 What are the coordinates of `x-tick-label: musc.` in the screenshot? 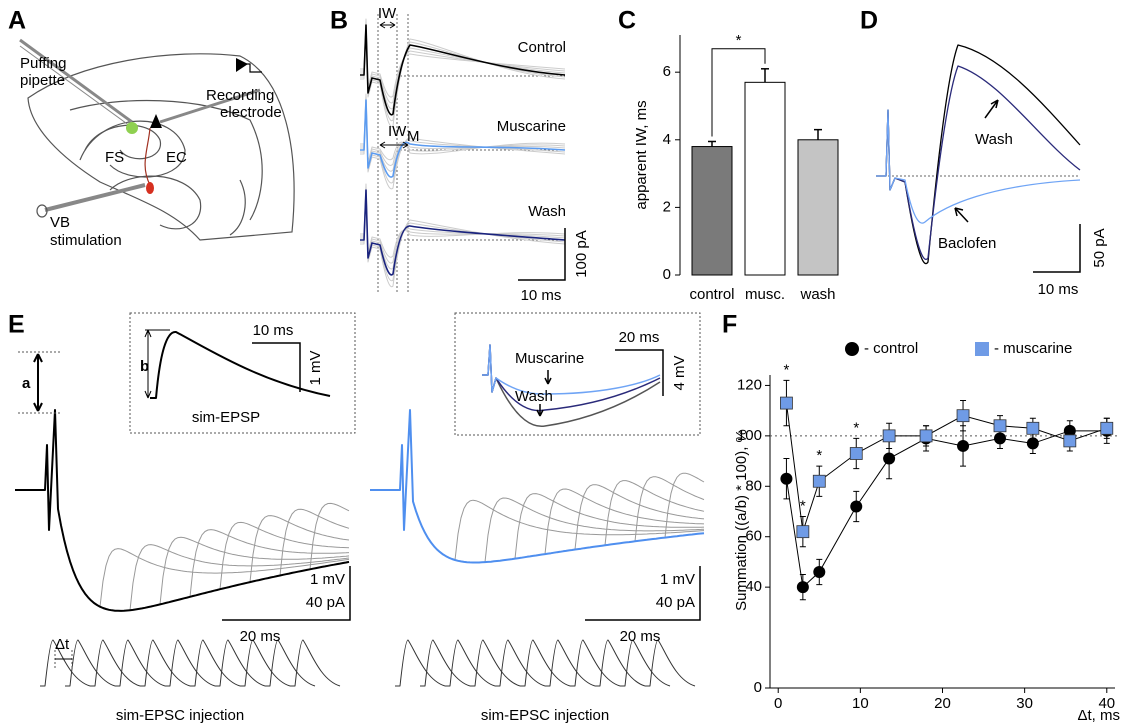 It's located at (765, 294).